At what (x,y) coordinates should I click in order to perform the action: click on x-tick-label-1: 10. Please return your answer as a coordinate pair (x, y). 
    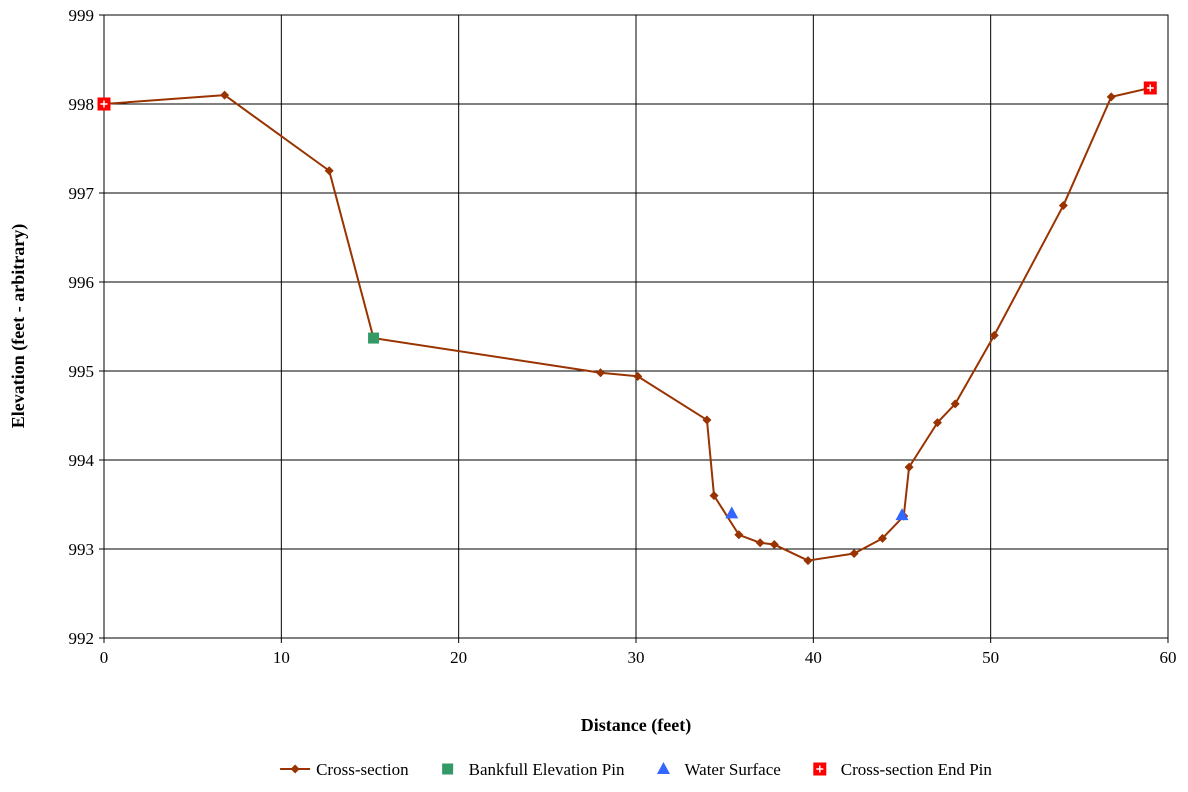
    Looking at the image, I should click on (281, 657).